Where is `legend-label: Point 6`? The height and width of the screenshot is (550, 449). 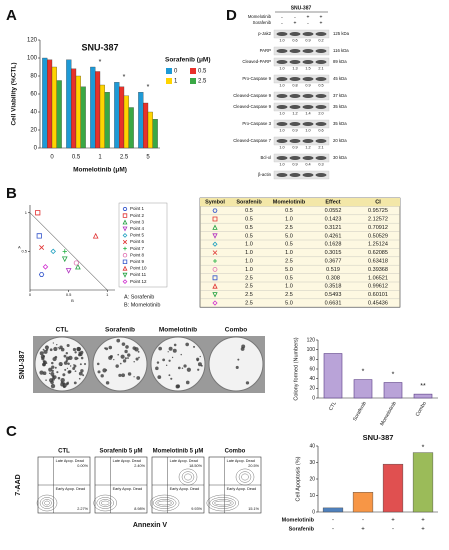 legend-label: Point 6 is located at coordinates (137, 241).